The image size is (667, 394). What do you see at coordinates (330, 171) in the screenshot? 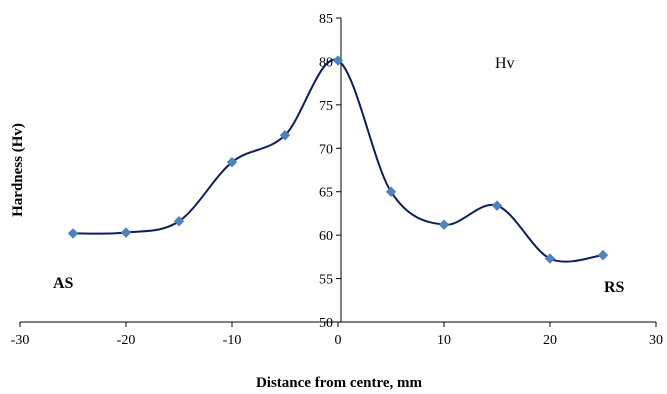
I see `y-ticks: 50 55 60 65 70 75 80 85` at bounding box center [330, 171].